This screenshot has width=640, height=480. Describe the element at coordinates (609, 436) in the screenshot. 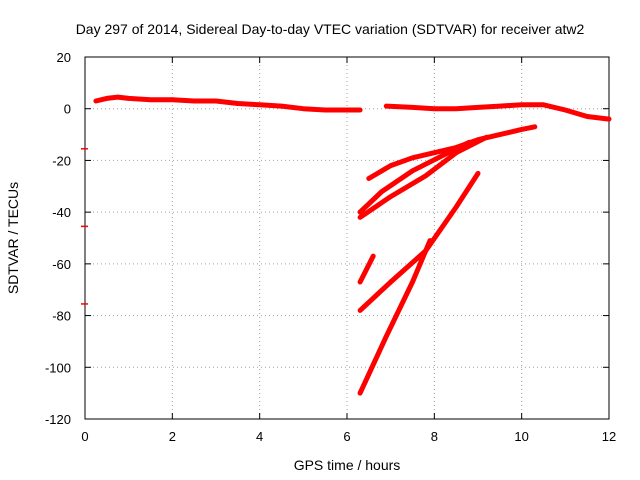

I see `x-tick-label: 12` at that location.